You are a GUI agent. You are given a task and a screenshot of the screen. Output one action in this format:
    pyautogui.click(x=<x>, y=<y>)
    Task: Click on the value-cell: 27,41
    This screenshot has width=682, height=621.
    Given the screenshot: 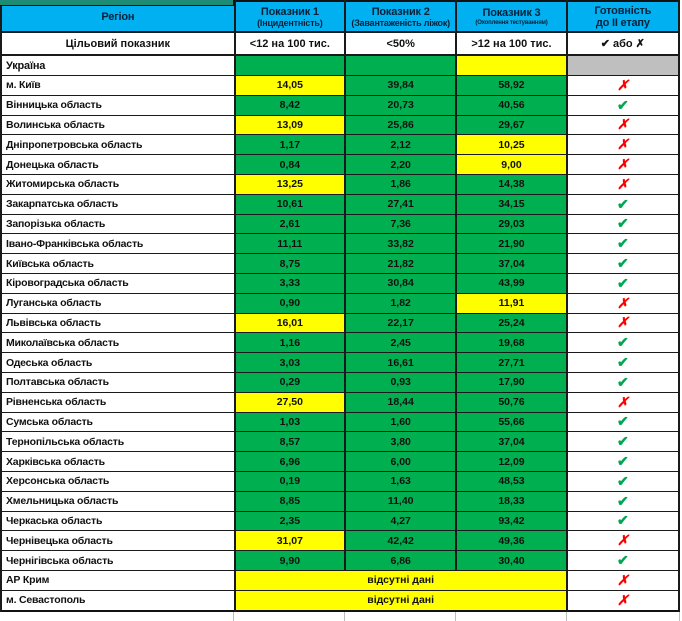 What is the action you would take?
    pyautogui.click(x=400, y=204)
    